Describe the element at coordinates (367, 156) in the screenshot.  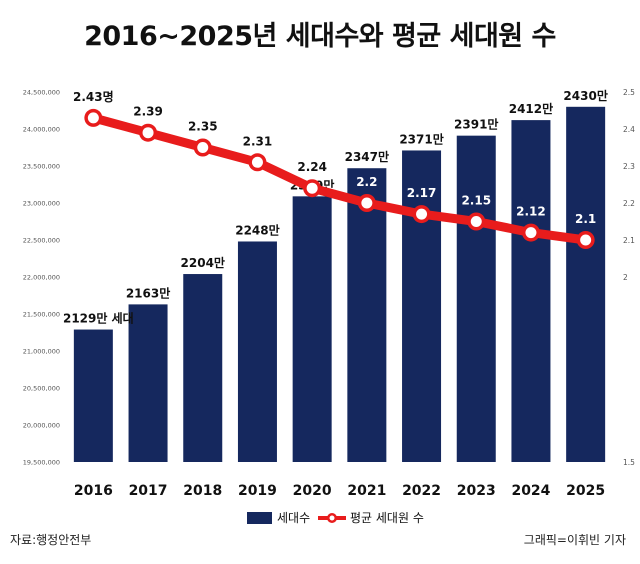
I see `bar-value-label: 2347만` at that location.